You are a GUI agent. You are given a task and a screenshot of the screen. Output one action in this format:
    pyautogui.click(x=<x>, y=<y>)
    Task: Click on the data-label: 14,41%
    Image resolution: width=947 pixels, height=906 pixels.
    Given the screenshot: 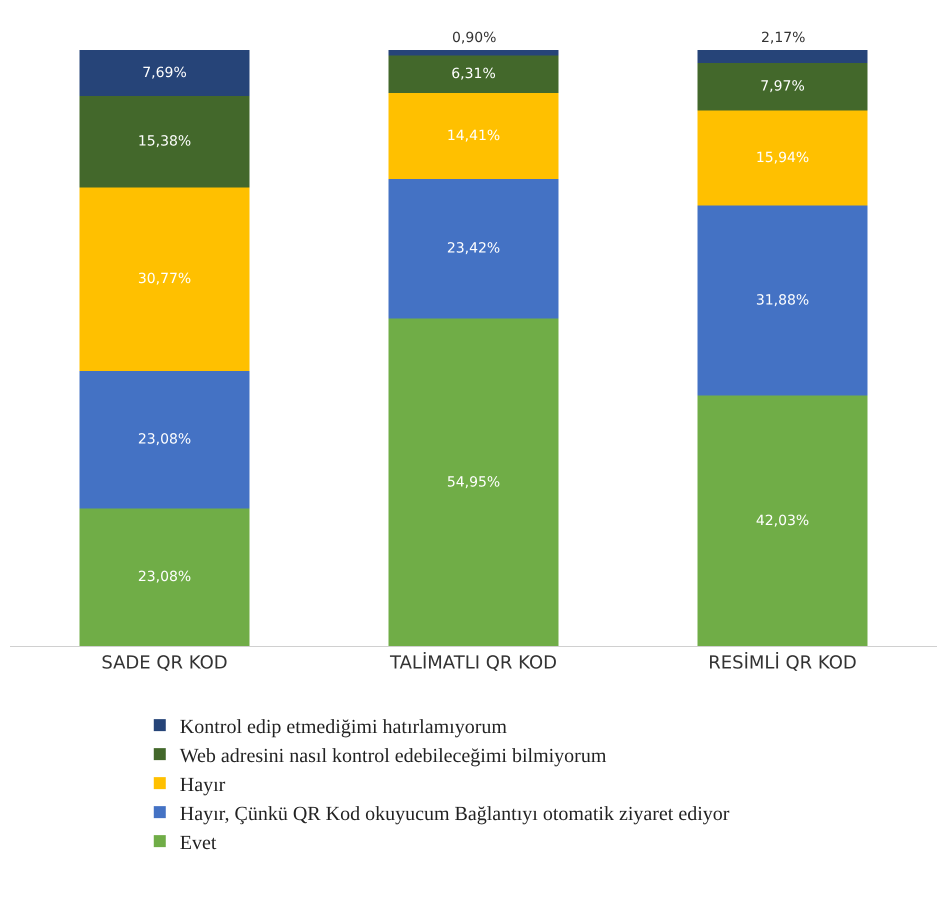 What is the action you would take?
    pyautogui.click(x=473, y=136)
    